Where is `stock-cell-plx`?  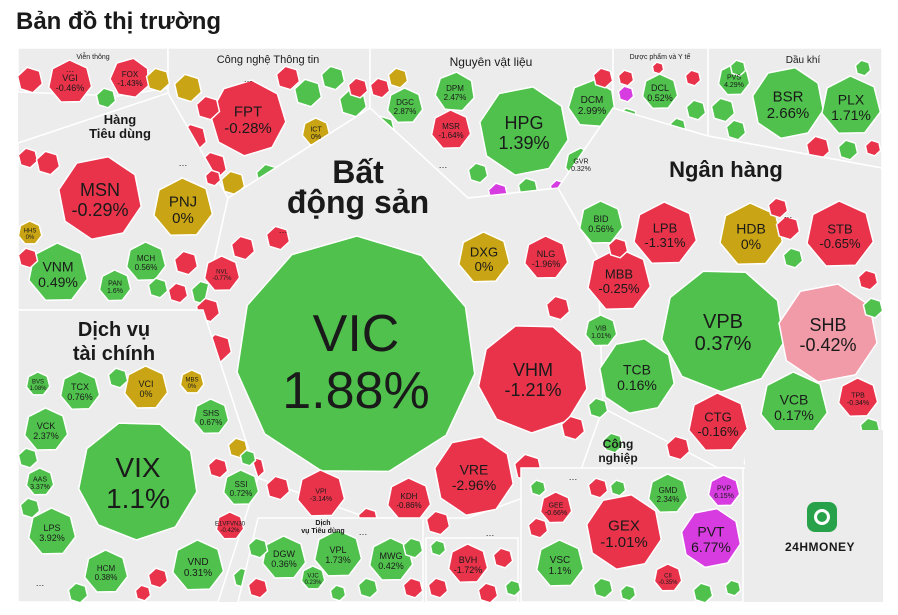 stock-cell-plx is located at coordinates (851, 105).